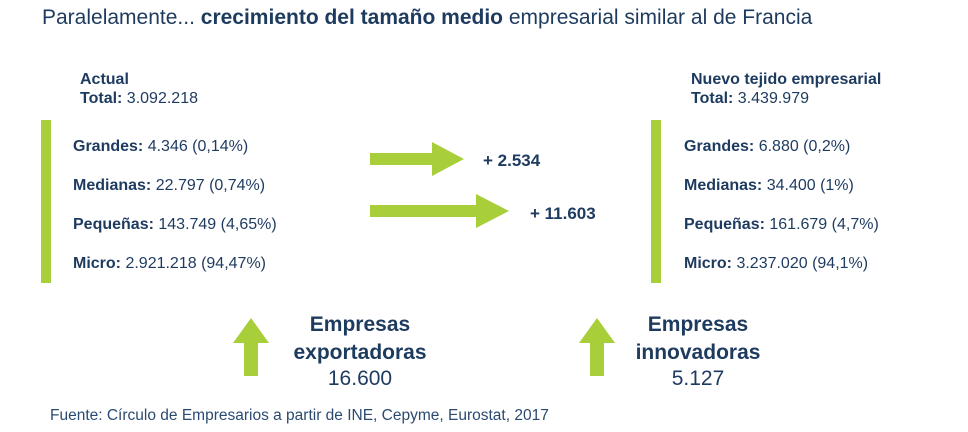 The image size is (968, 432). Describe the element at coordinates (439, 211) in the screenshot. I see `medianas-arrow-icon` at that location.